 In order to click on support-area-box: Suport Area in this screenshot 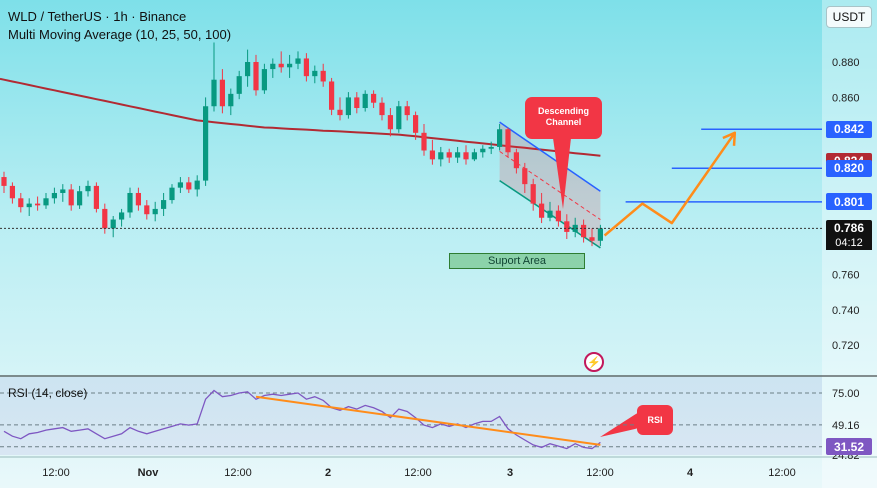, I will do `click(517, 261)`.